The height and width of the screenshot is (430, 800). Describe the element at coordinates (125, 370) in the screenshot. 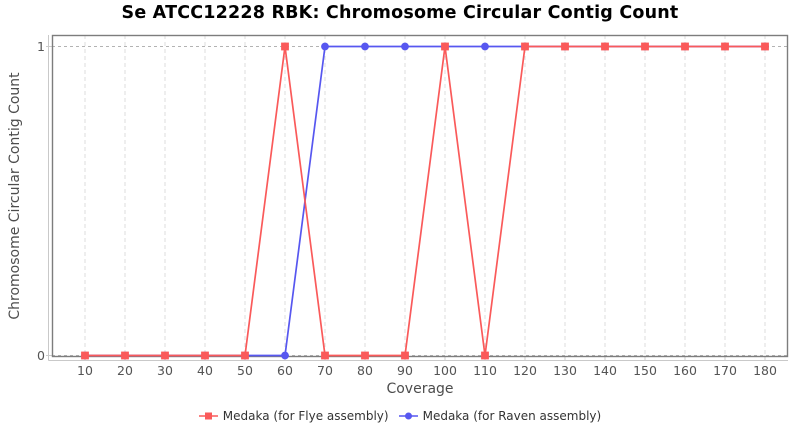

I see `x-tick-label: 20` at that location.